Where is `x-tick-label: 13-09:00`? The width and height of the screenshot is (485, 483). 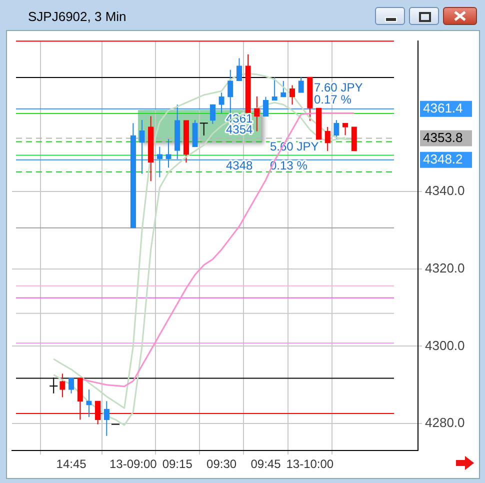 x-tick-label: 13-09:00 is located at coordinates (133, 464).